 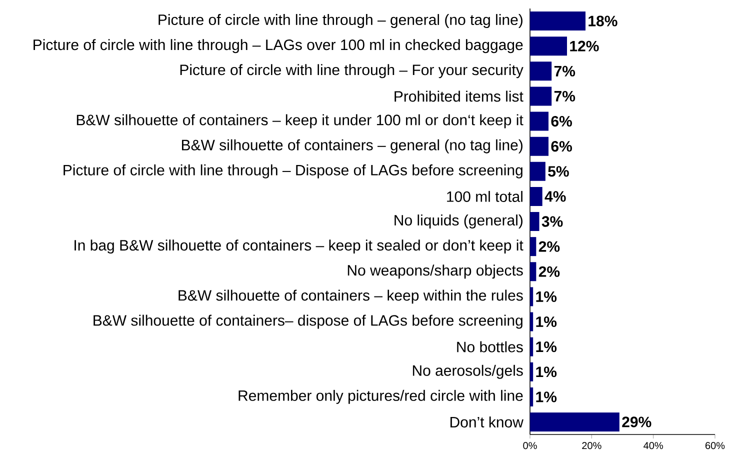 I want to click on y-tick-label: Picture of circle with line through – LAGs over 100 ml in checked baggage, so click(x=278, y=46).